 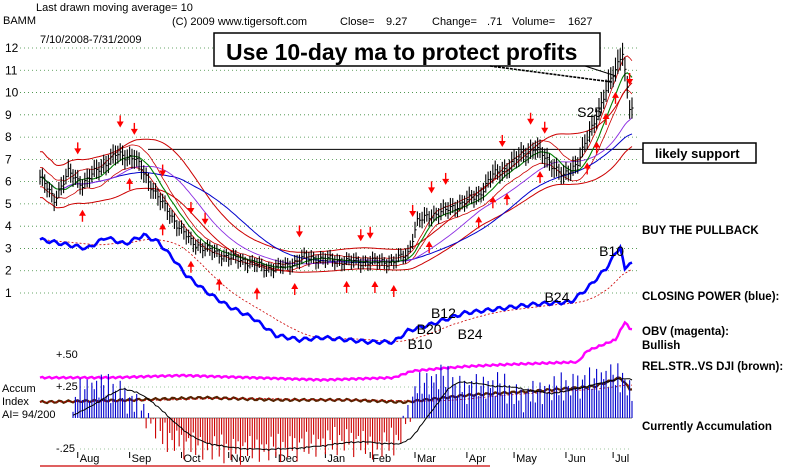 What do you see at coordinates (11, 70) in the screenshot?
I see `y-tick-11: 11` at bounding box center [11, 70].